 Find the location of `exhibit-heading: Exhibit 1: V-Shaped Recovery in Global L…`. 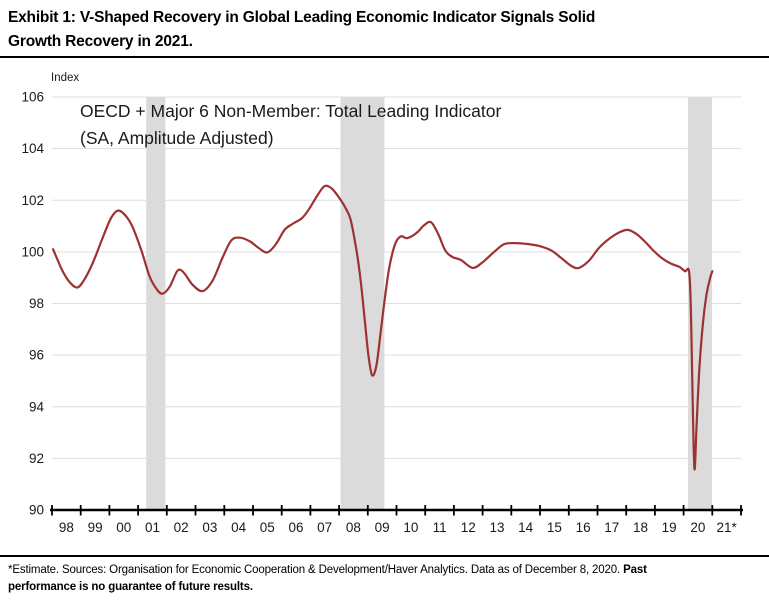

exhibit-heading: Exhibit 1: V-Shaped Recovery in Global L… is located at coordinates (385, 30).